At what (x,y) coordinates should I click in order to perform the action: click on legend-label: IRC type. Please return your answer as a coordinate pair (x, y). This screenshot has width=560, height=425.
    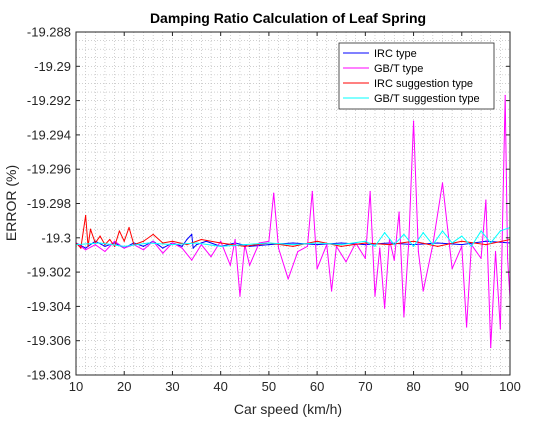
    Looking at the image, I should click on (395, 54).